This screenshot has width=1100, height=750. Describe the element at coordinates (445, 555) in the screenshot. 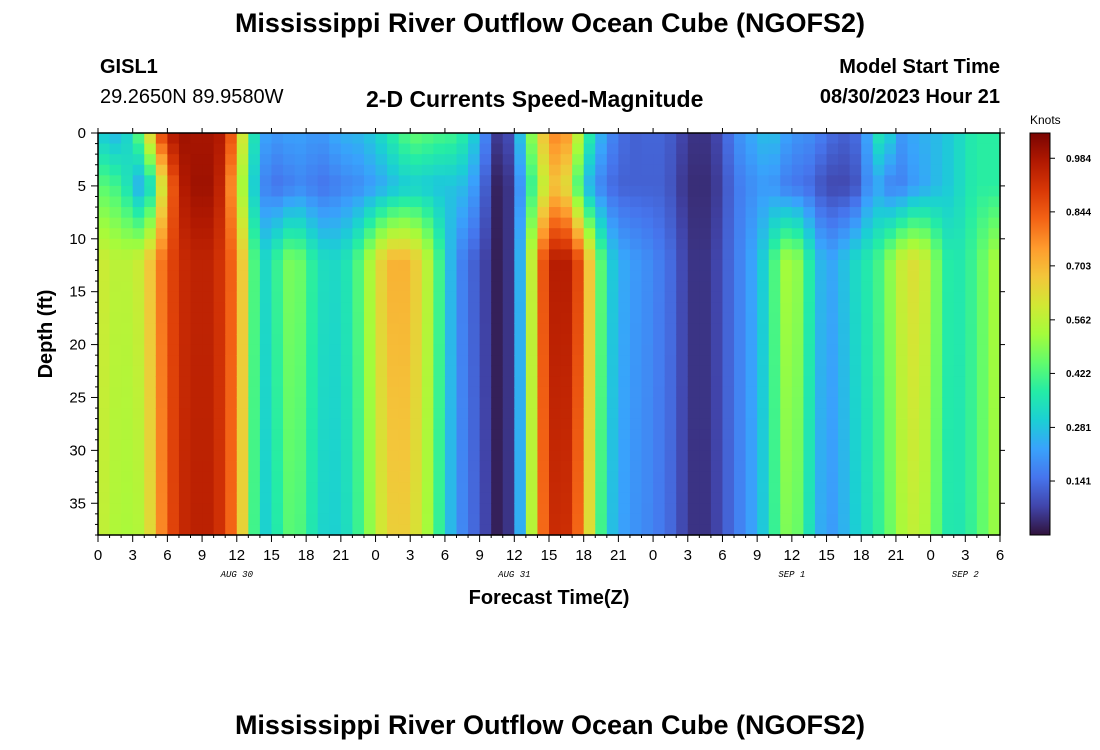

I see `x-tick-label: 6` at that location.